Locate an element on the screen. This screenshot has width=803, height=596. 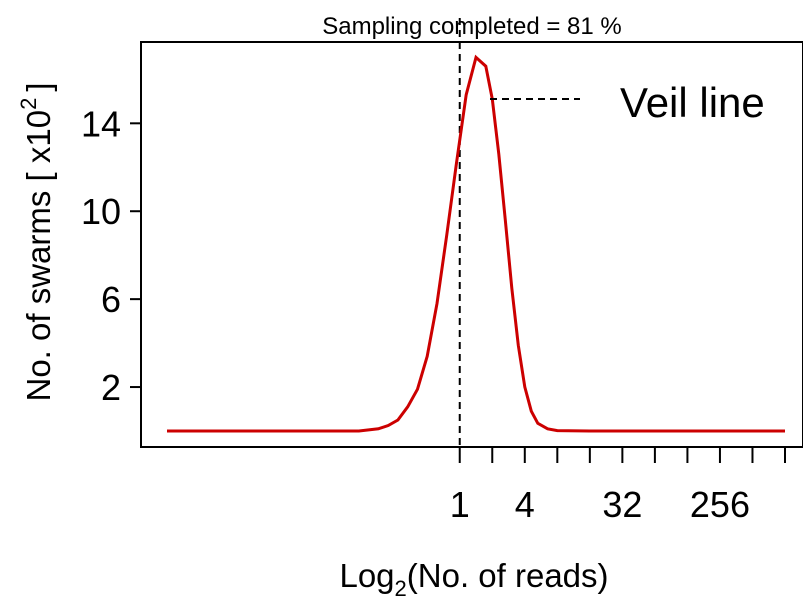
y-tick-label: 6 is located at coordinates (111, 299).